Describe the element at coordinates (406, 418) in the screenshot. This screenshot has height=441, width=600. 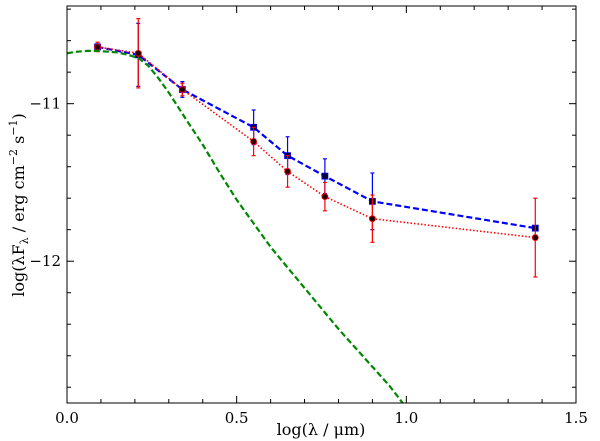
I see `x-tick-label: 1.0` at that location.